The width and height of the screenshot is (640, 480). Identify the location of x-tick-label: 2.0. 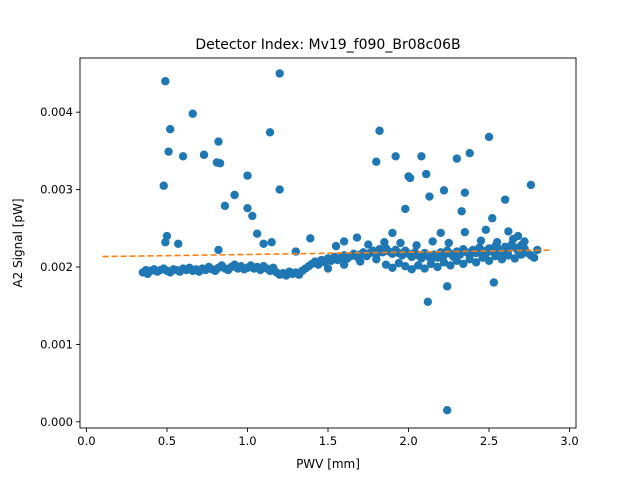
(408, 441).